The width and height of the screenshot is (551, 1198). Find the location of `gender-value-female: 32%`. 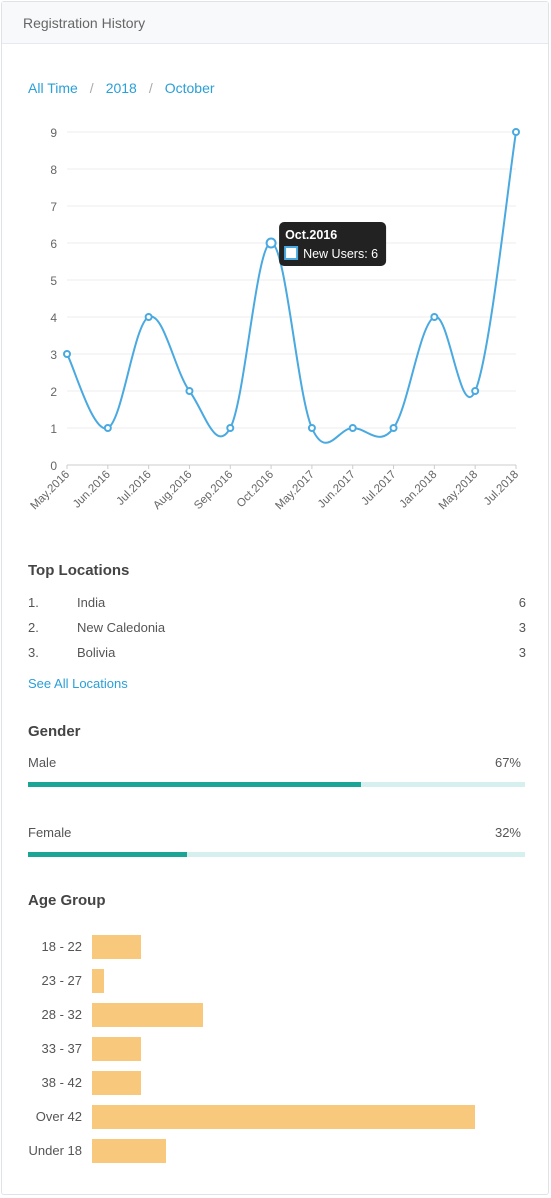

gender-value-female: 32% is located at coordinates (507, 832).